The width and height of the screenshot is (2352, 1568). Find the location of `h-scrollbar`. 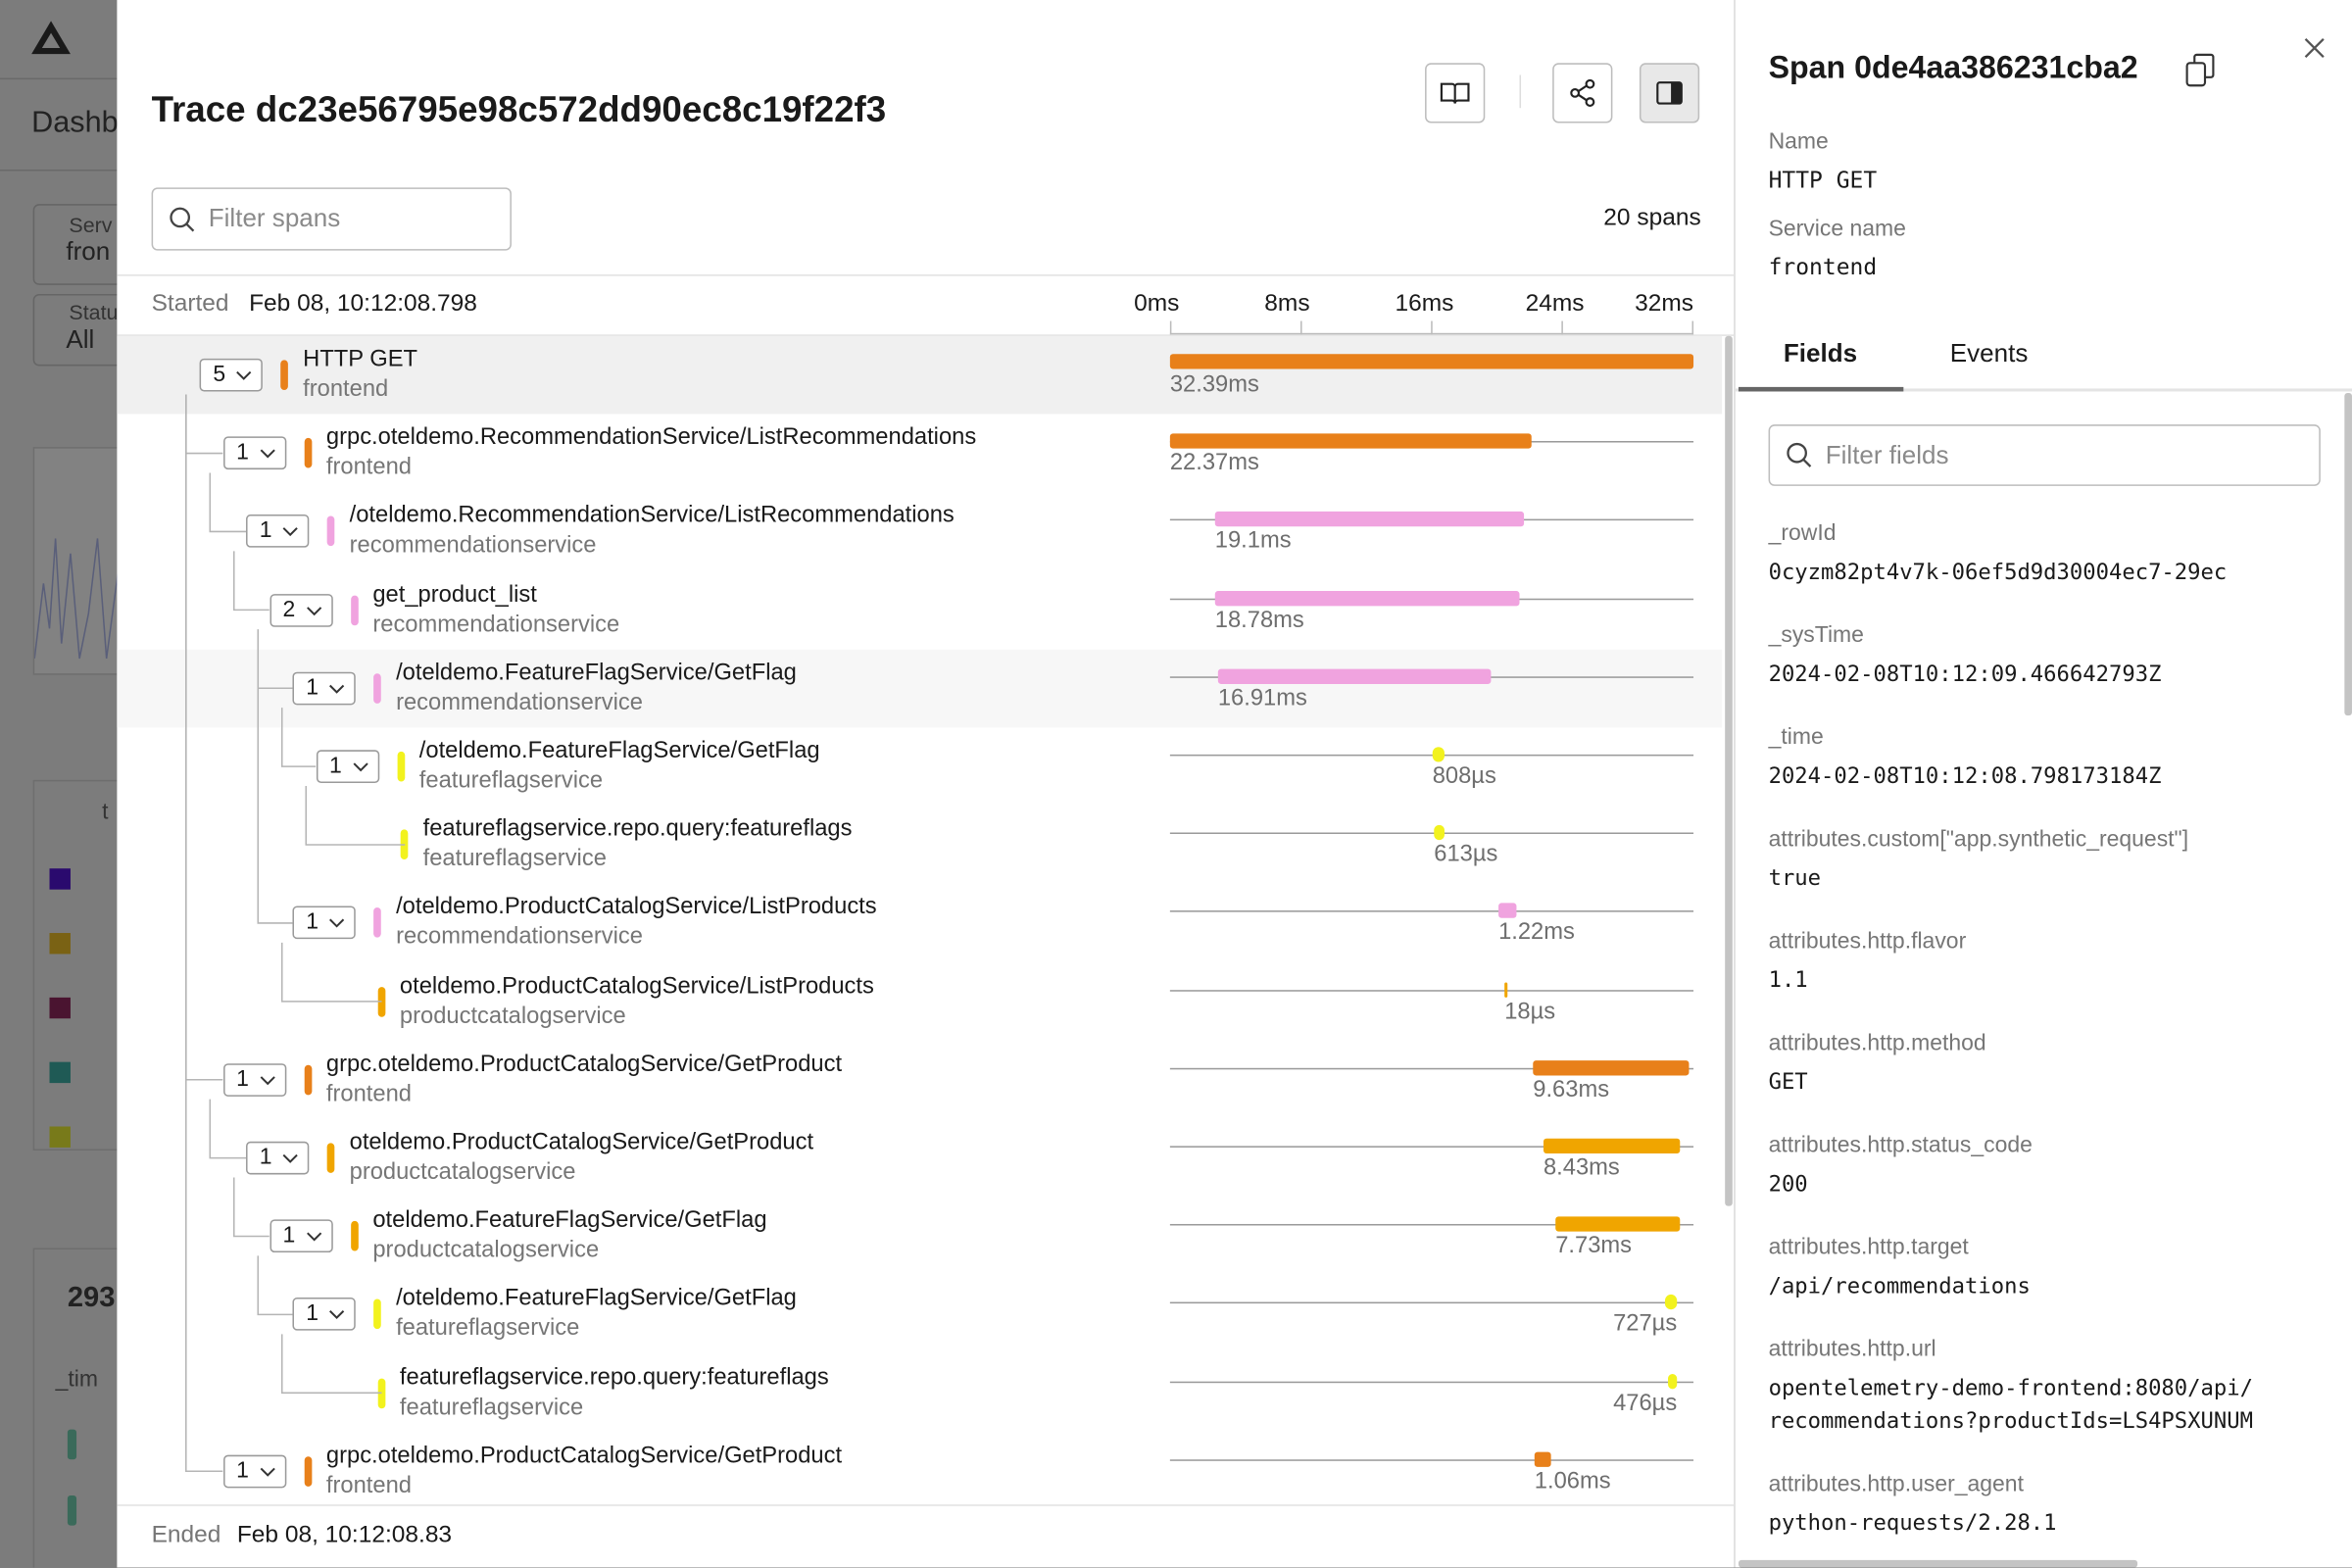

h-scrollbar is located at coordinates (1938, 1563).